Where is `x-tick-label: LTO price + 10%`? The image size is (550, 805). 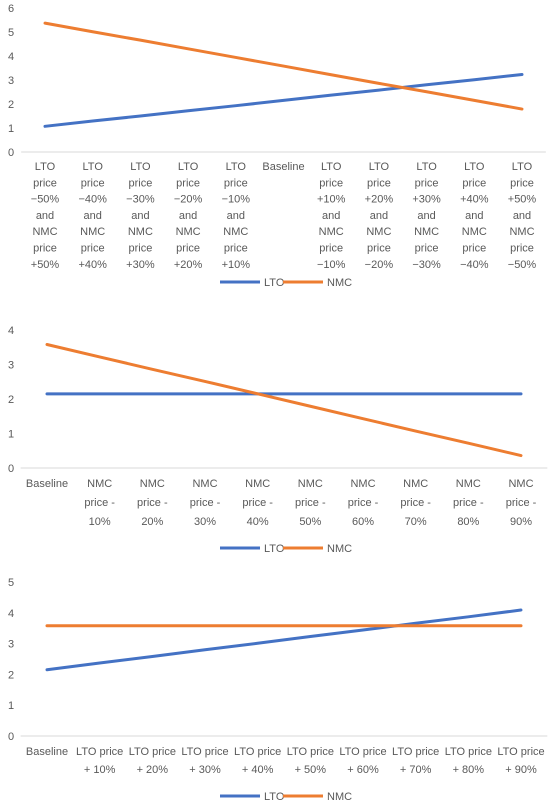
x-tick-label: LTO price + 10% is located at coordinates (99, 761).